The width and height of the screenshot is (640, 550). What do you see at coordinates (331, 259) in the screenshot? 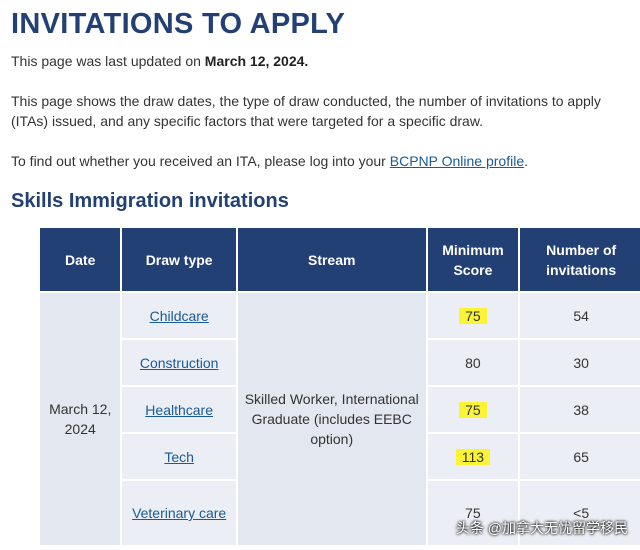
I see `header-stream: Stream` at bounding box center [331, 259].